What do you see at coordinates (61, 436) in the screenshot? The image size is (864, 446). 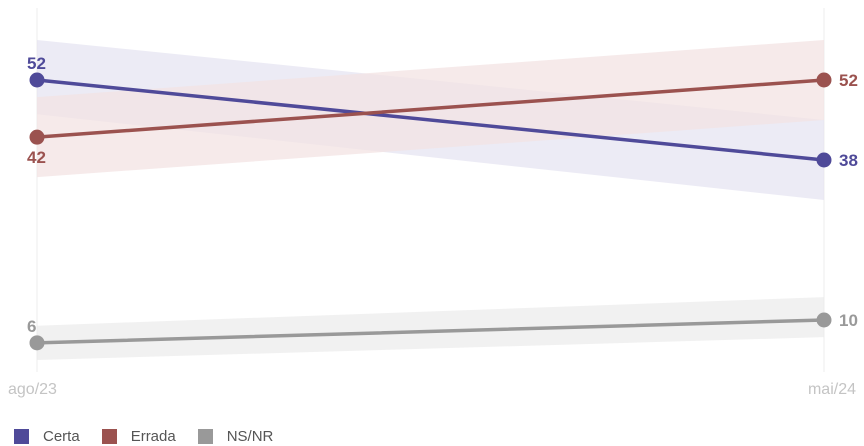 I see `legend-label: Certa` at bounding box center [61, 436].